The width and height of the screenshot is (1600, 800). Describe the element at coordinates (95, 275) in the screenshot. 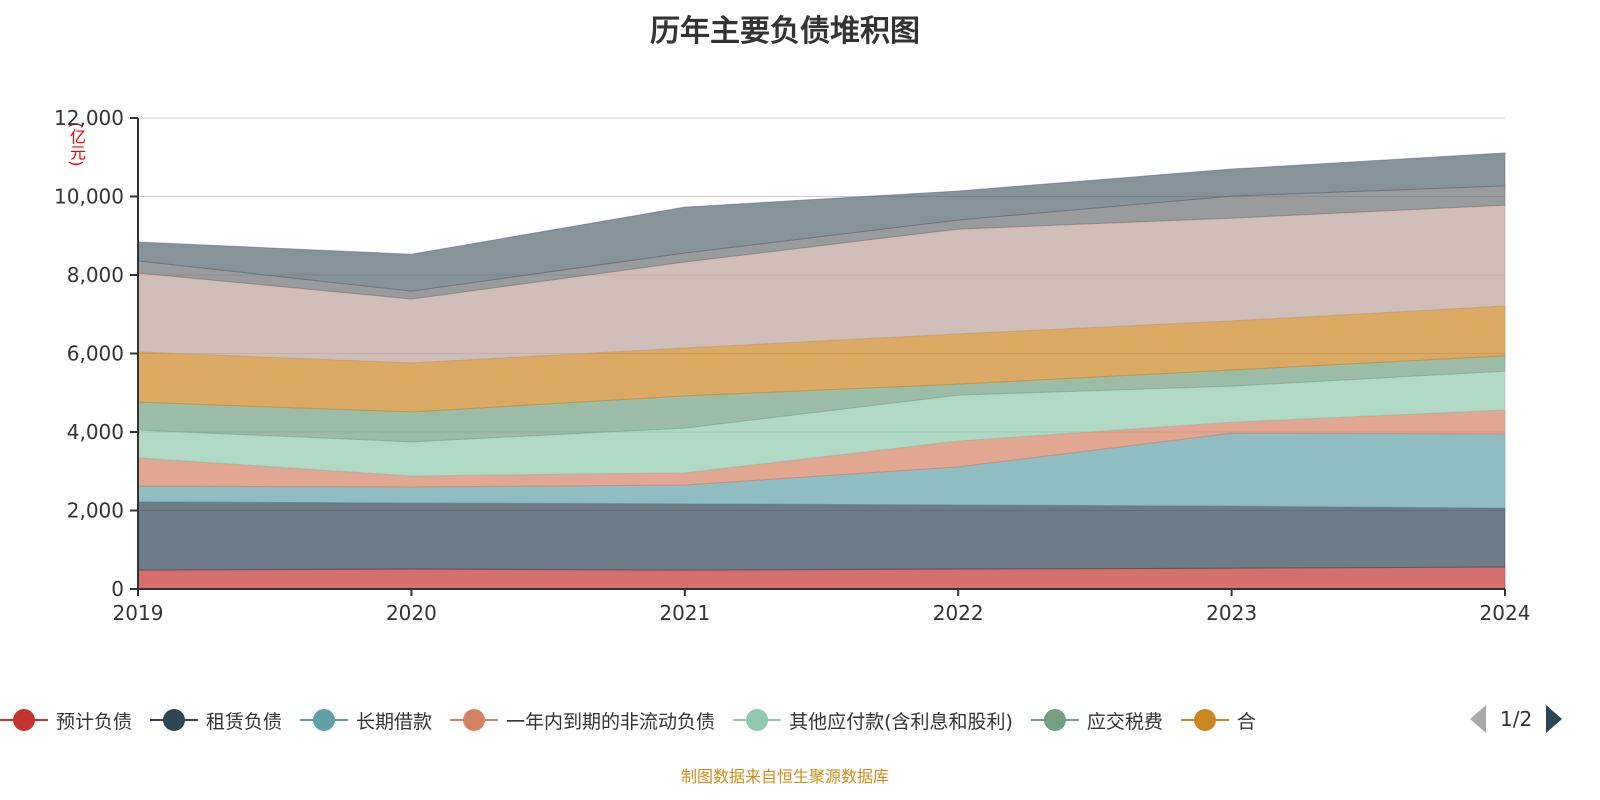

I see `y-tick-label: 8,000` at that location.